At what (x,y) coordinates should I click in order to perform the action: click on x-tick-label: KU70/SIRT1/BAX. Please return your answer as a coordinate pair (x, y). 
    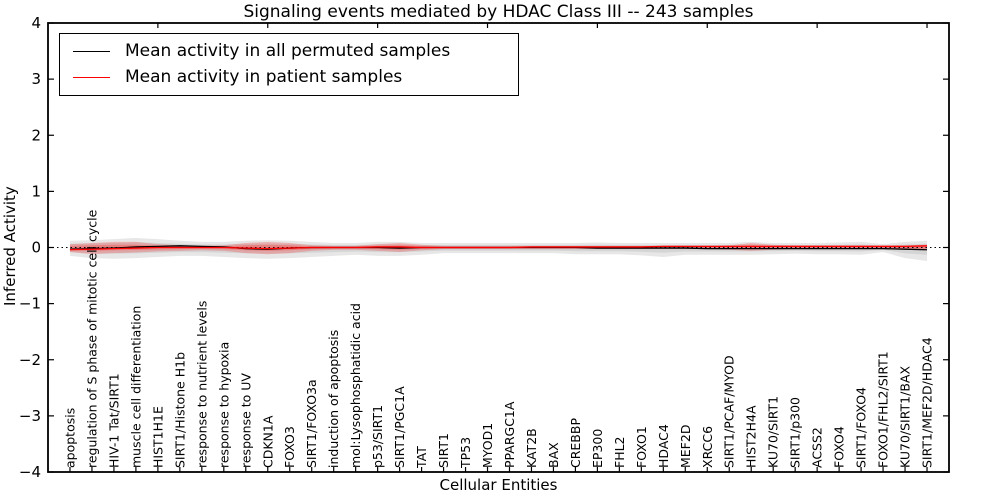
    Looking at the image, I should click on (905, 417).